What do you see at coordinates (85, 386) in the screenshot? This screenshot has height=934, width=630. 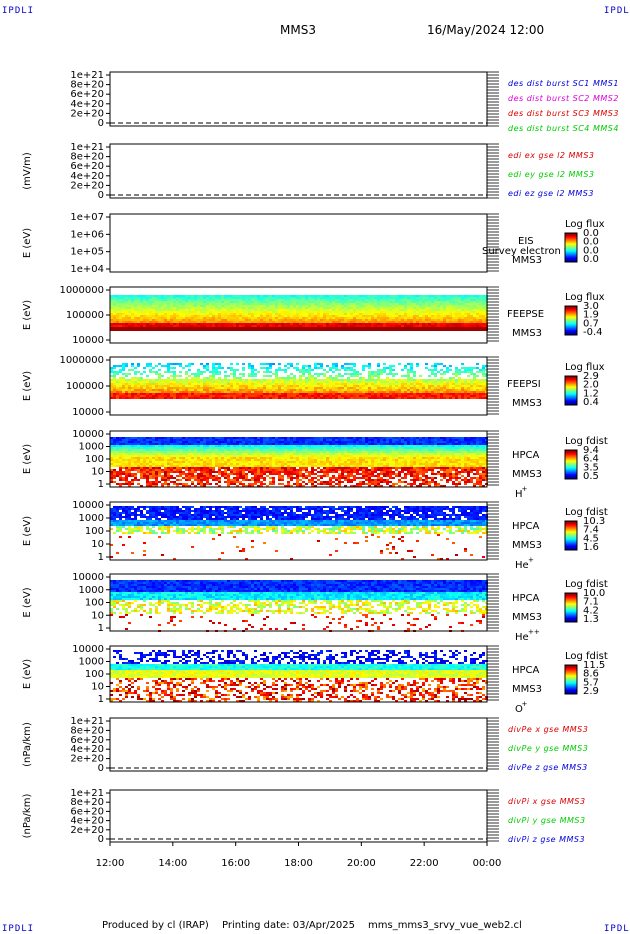 I see `y-tick-label: 100000` at bounding box center [85, 386].